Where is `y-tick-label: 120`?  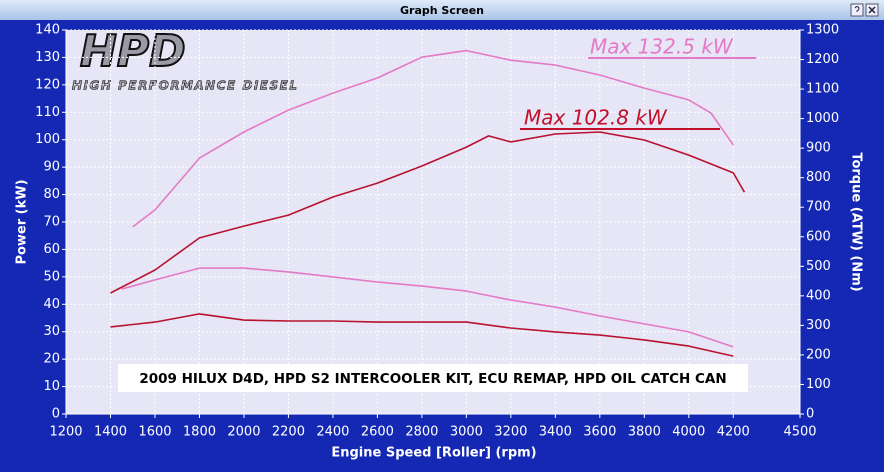 y-tick-label: 120 is located at coordinates (47, 84).